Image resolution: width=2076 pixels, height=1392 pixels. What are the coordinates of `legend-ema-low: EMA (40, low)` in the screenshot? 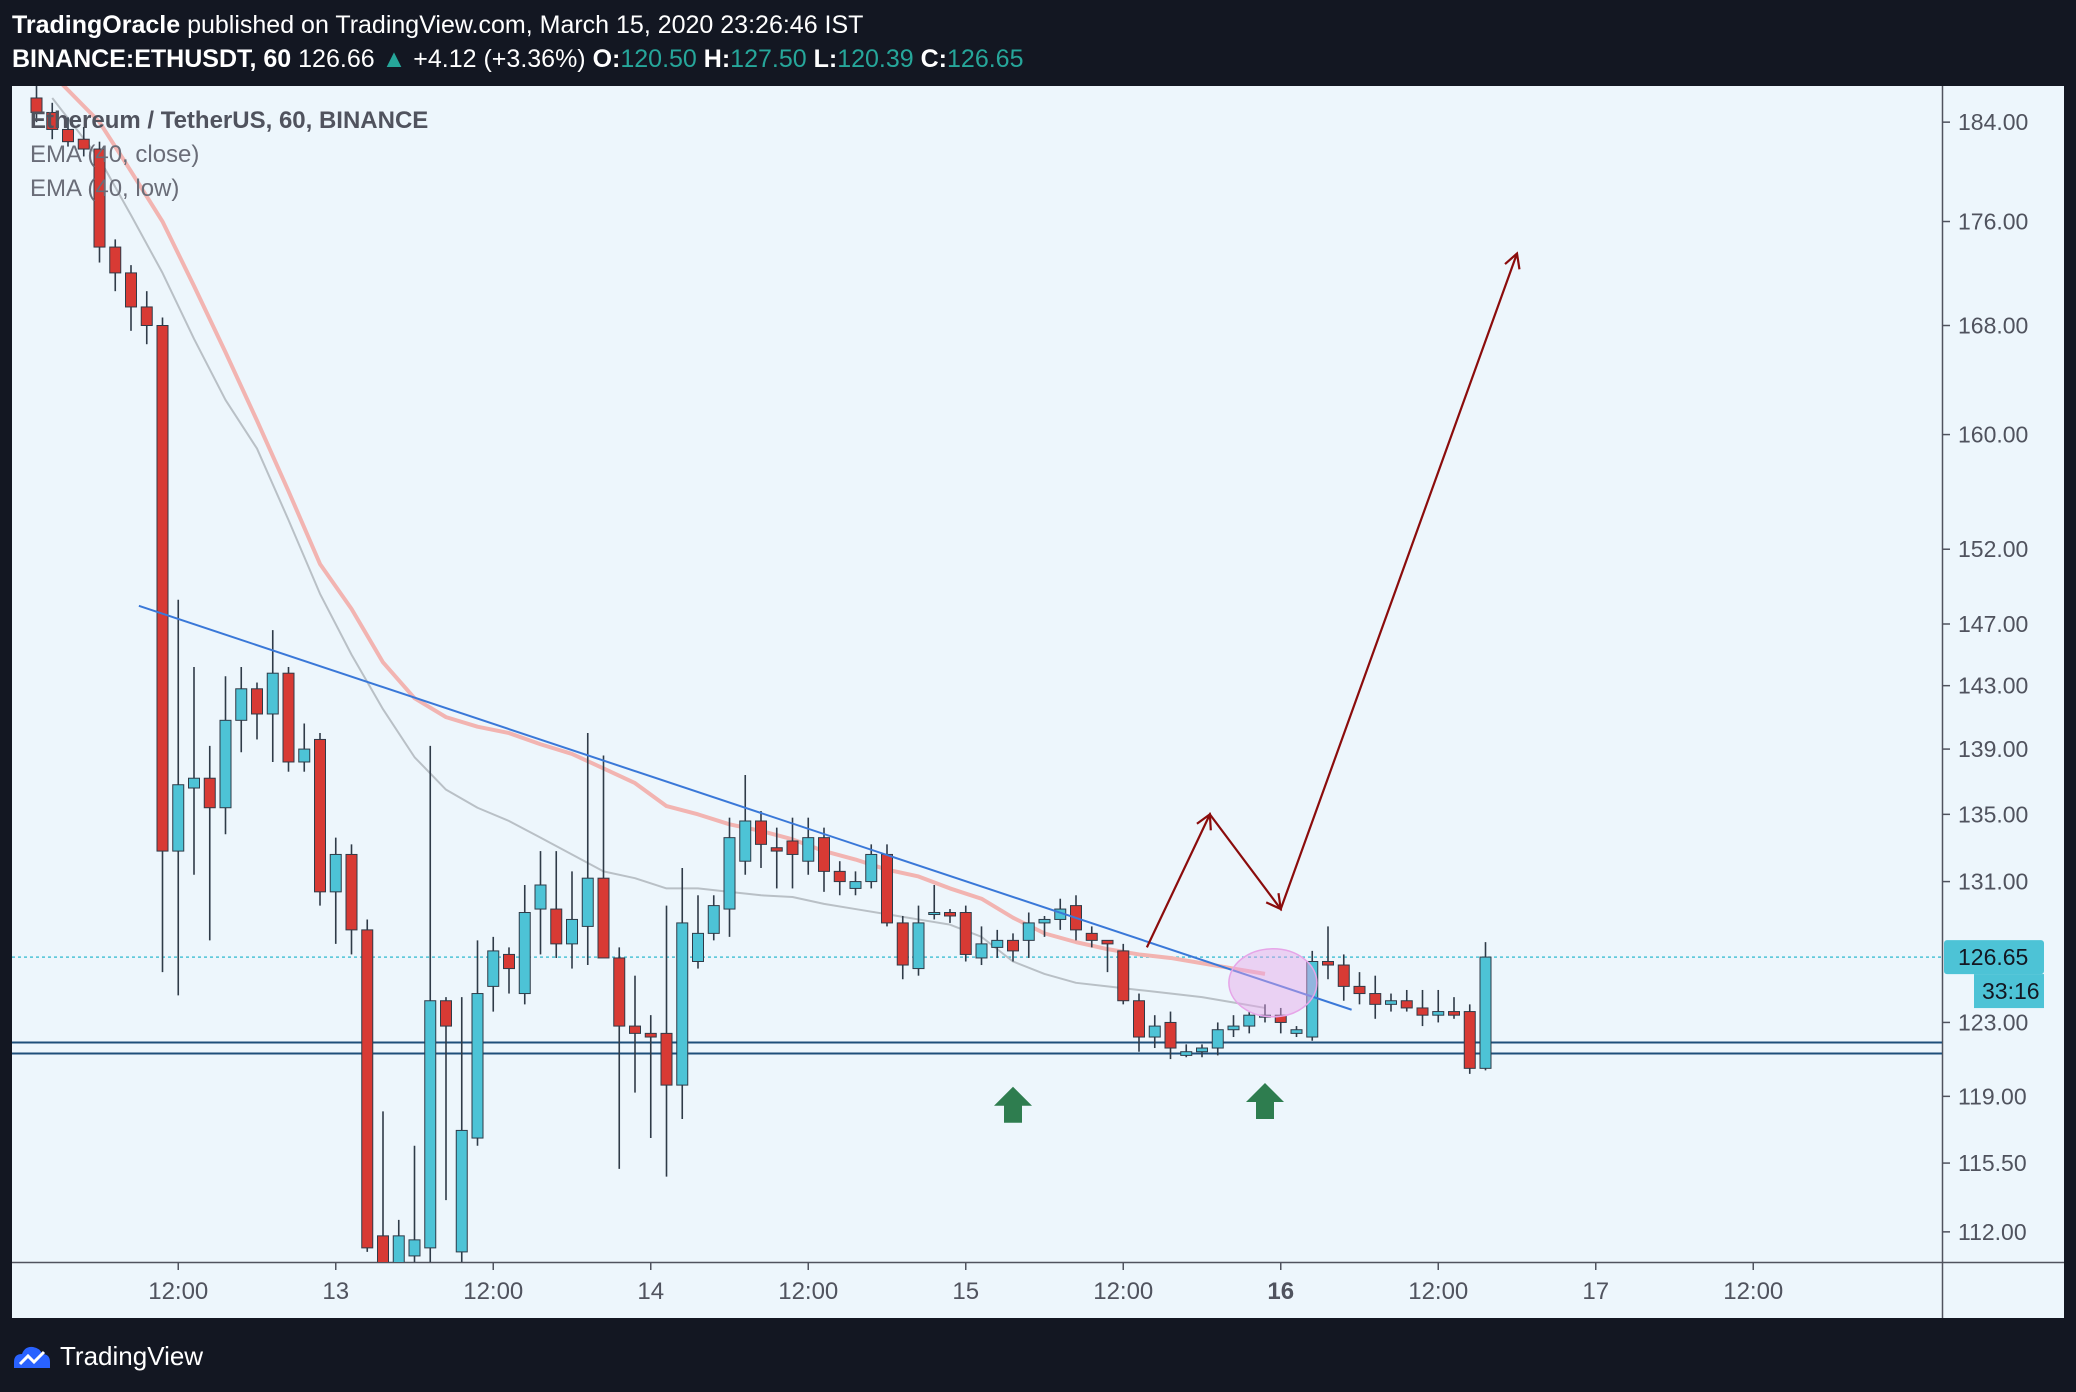 It's located at (104, 188).